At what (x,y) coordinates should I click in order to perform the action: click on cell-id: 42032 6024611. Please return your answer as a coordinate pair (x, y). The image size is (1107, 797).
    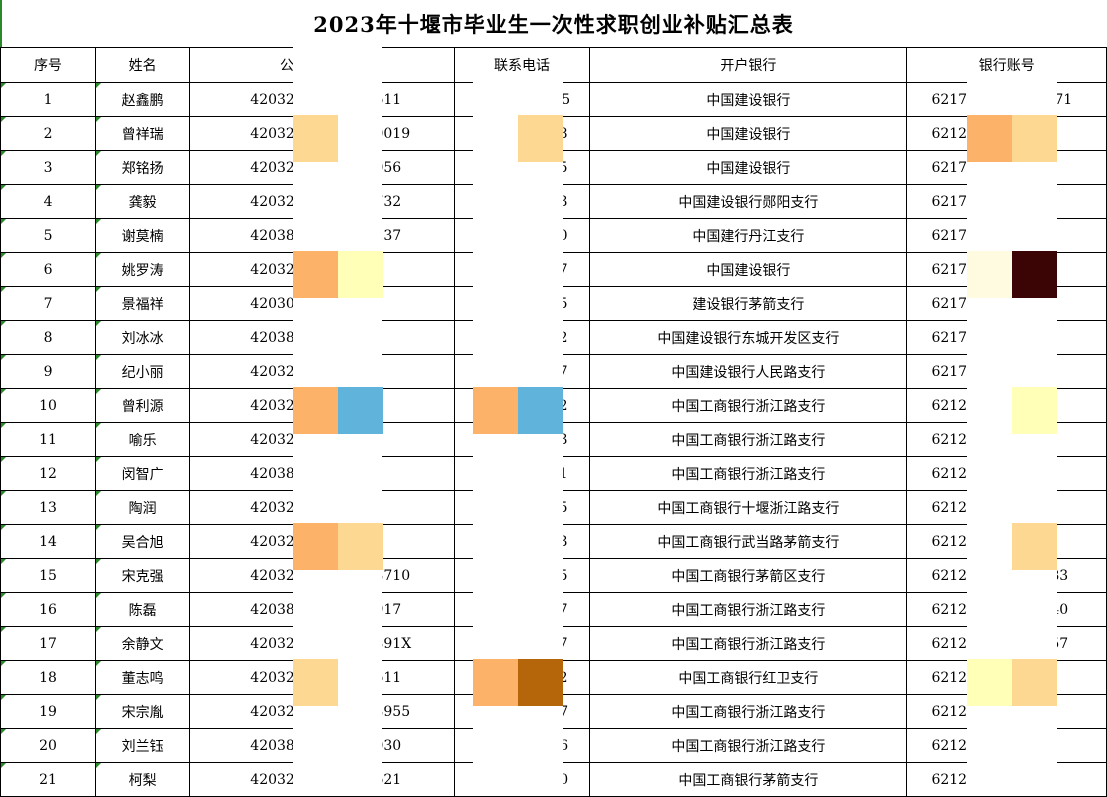
    Looking at the image, I should click on (322, 99).